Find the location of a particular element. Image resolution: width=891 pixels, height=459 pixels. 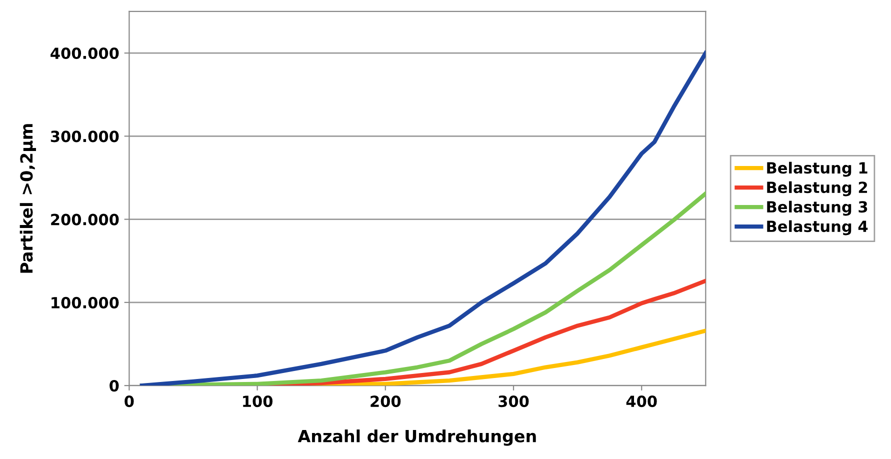

x-axis-title: Anzahl der Umdrehungen is located at coordinates (417, 438).